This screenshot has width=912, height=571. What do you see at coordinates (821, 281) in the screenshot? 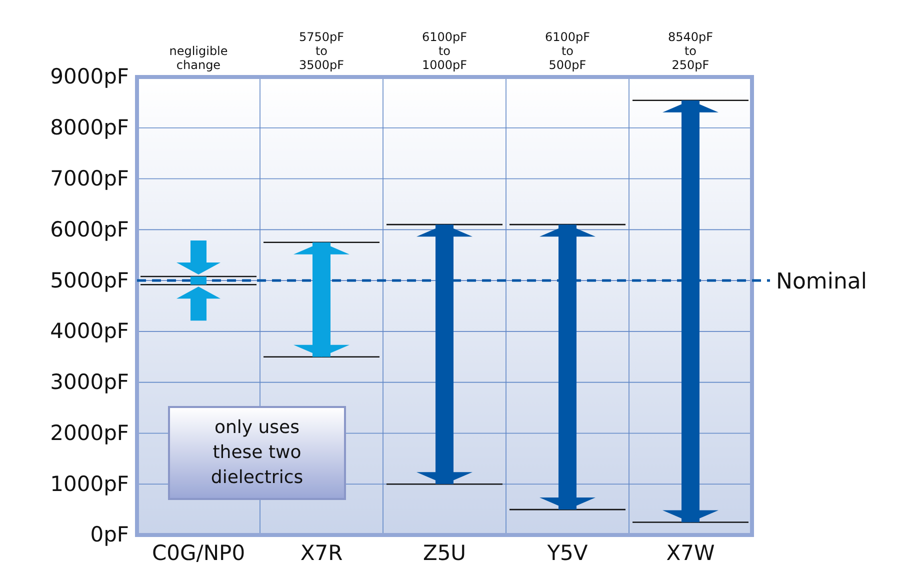
I see `ref-line-label: Nominal` at bounding box center [821, 281].